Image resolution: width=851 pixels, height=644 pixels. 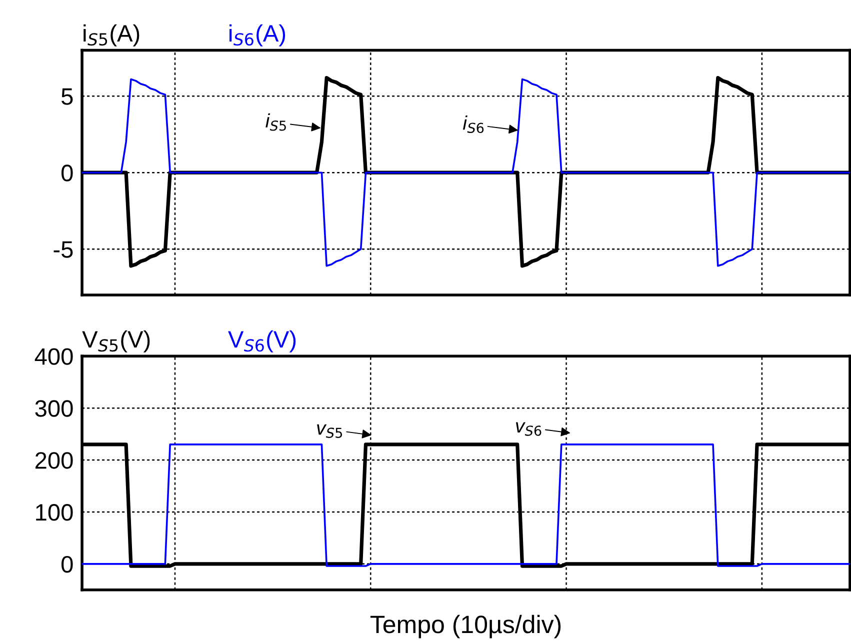 I want to click on y-tick-label: 200, so click(x=54, y=460).